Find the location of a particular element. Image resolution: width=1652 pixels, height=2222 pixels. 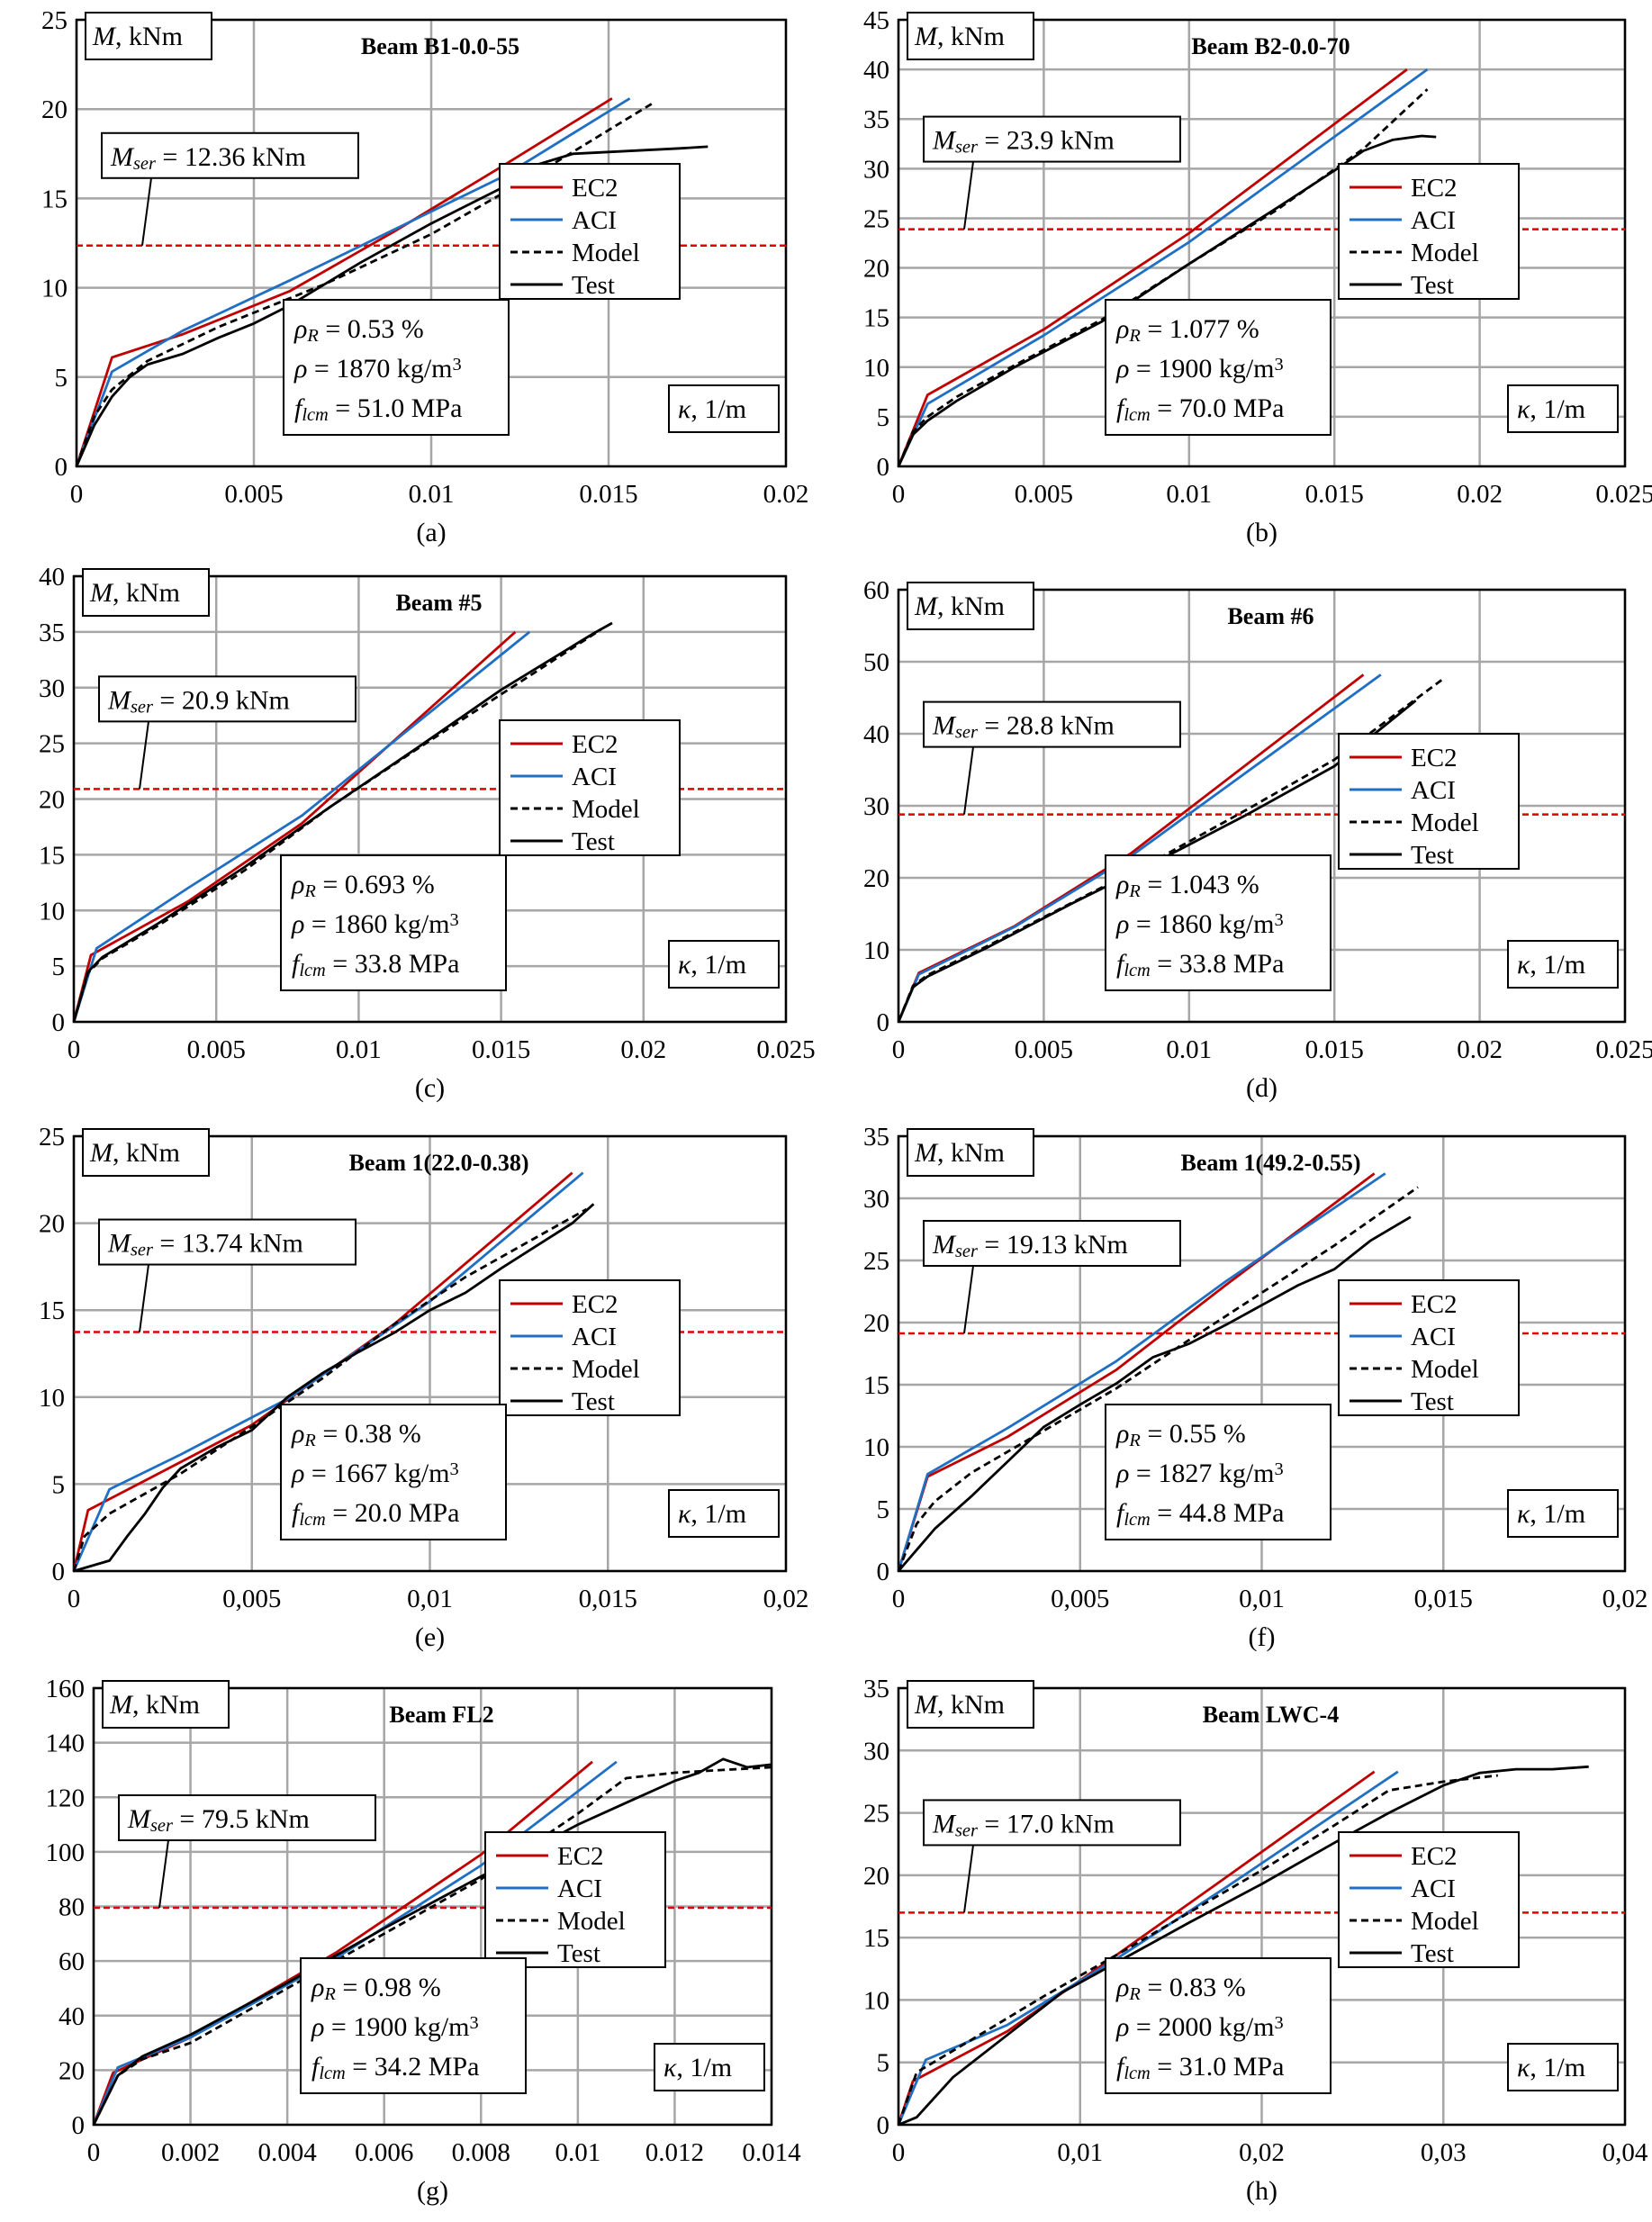

density-text: ρ = 1860 kg/m3 is located at coordinates (375, 924).